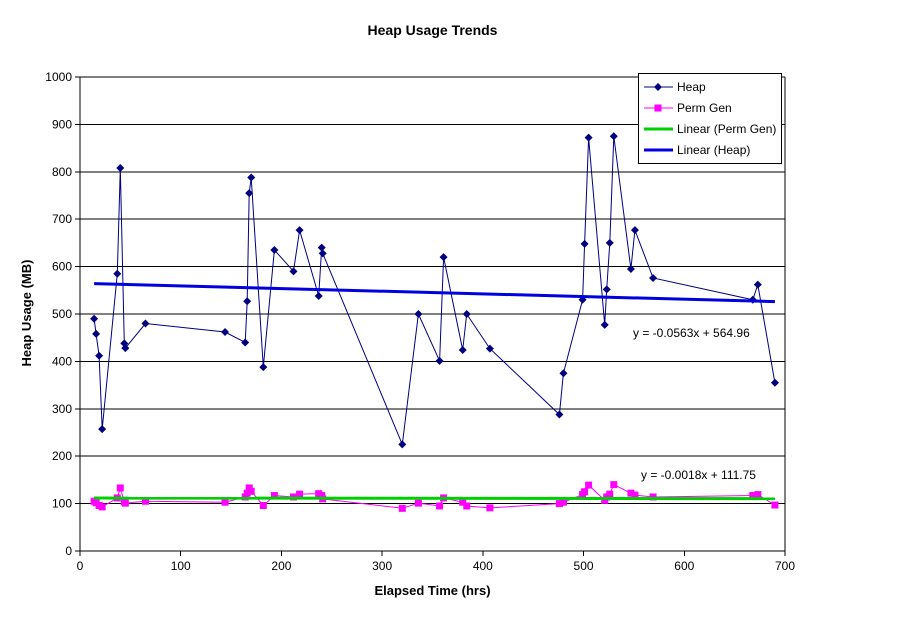 This screenshot has height=623, width=911. Describe the element at coordinates (62, 124) in the screenshot. I see `y-tick-label: 900` at that location.